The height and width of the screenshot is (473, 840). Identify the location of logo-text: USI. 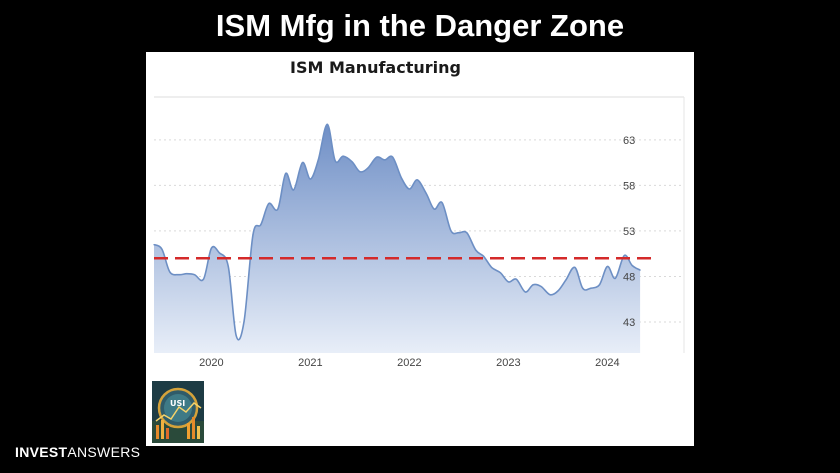
(177, 403).